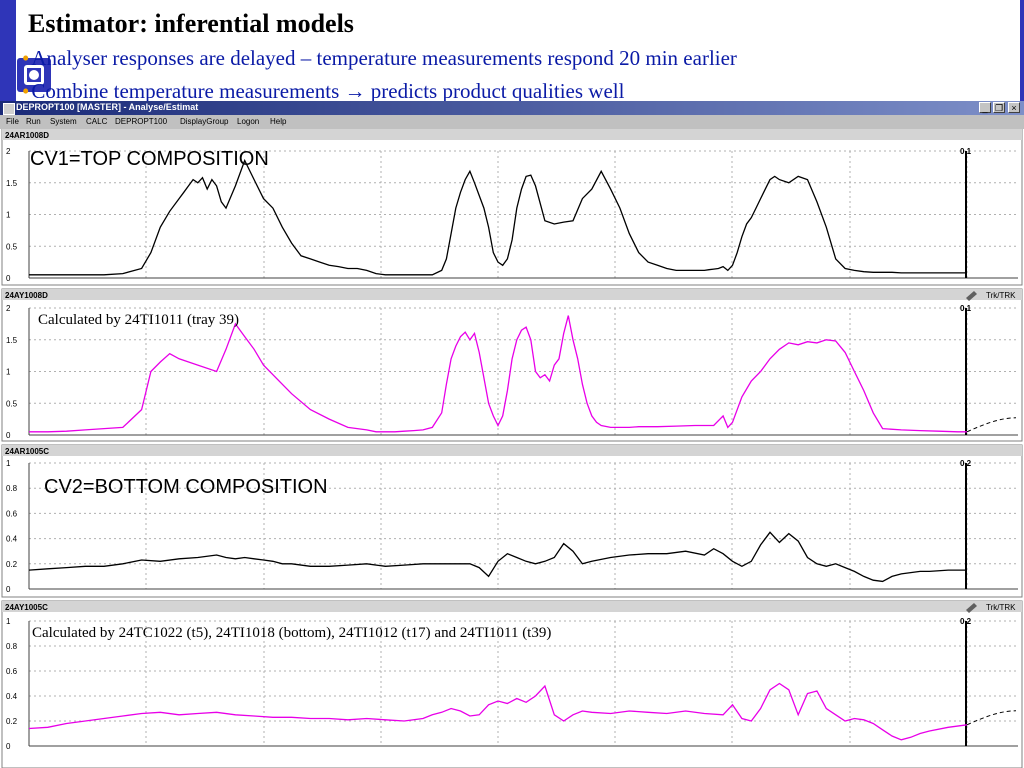 This screenshot has height=768, width=1024. Describe the element at coordinates (512, 108) in the screenshot. I see `window-titlebar: DEPROPT100 [MASTER] - Analyse/Estimat` at that location.